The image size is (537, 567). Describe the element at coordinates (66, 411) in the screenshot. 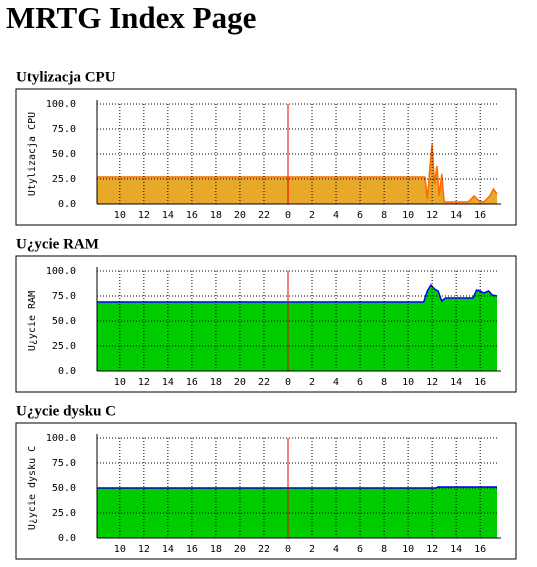

I see `chart-title: U¿ycie dysku C` at that location.